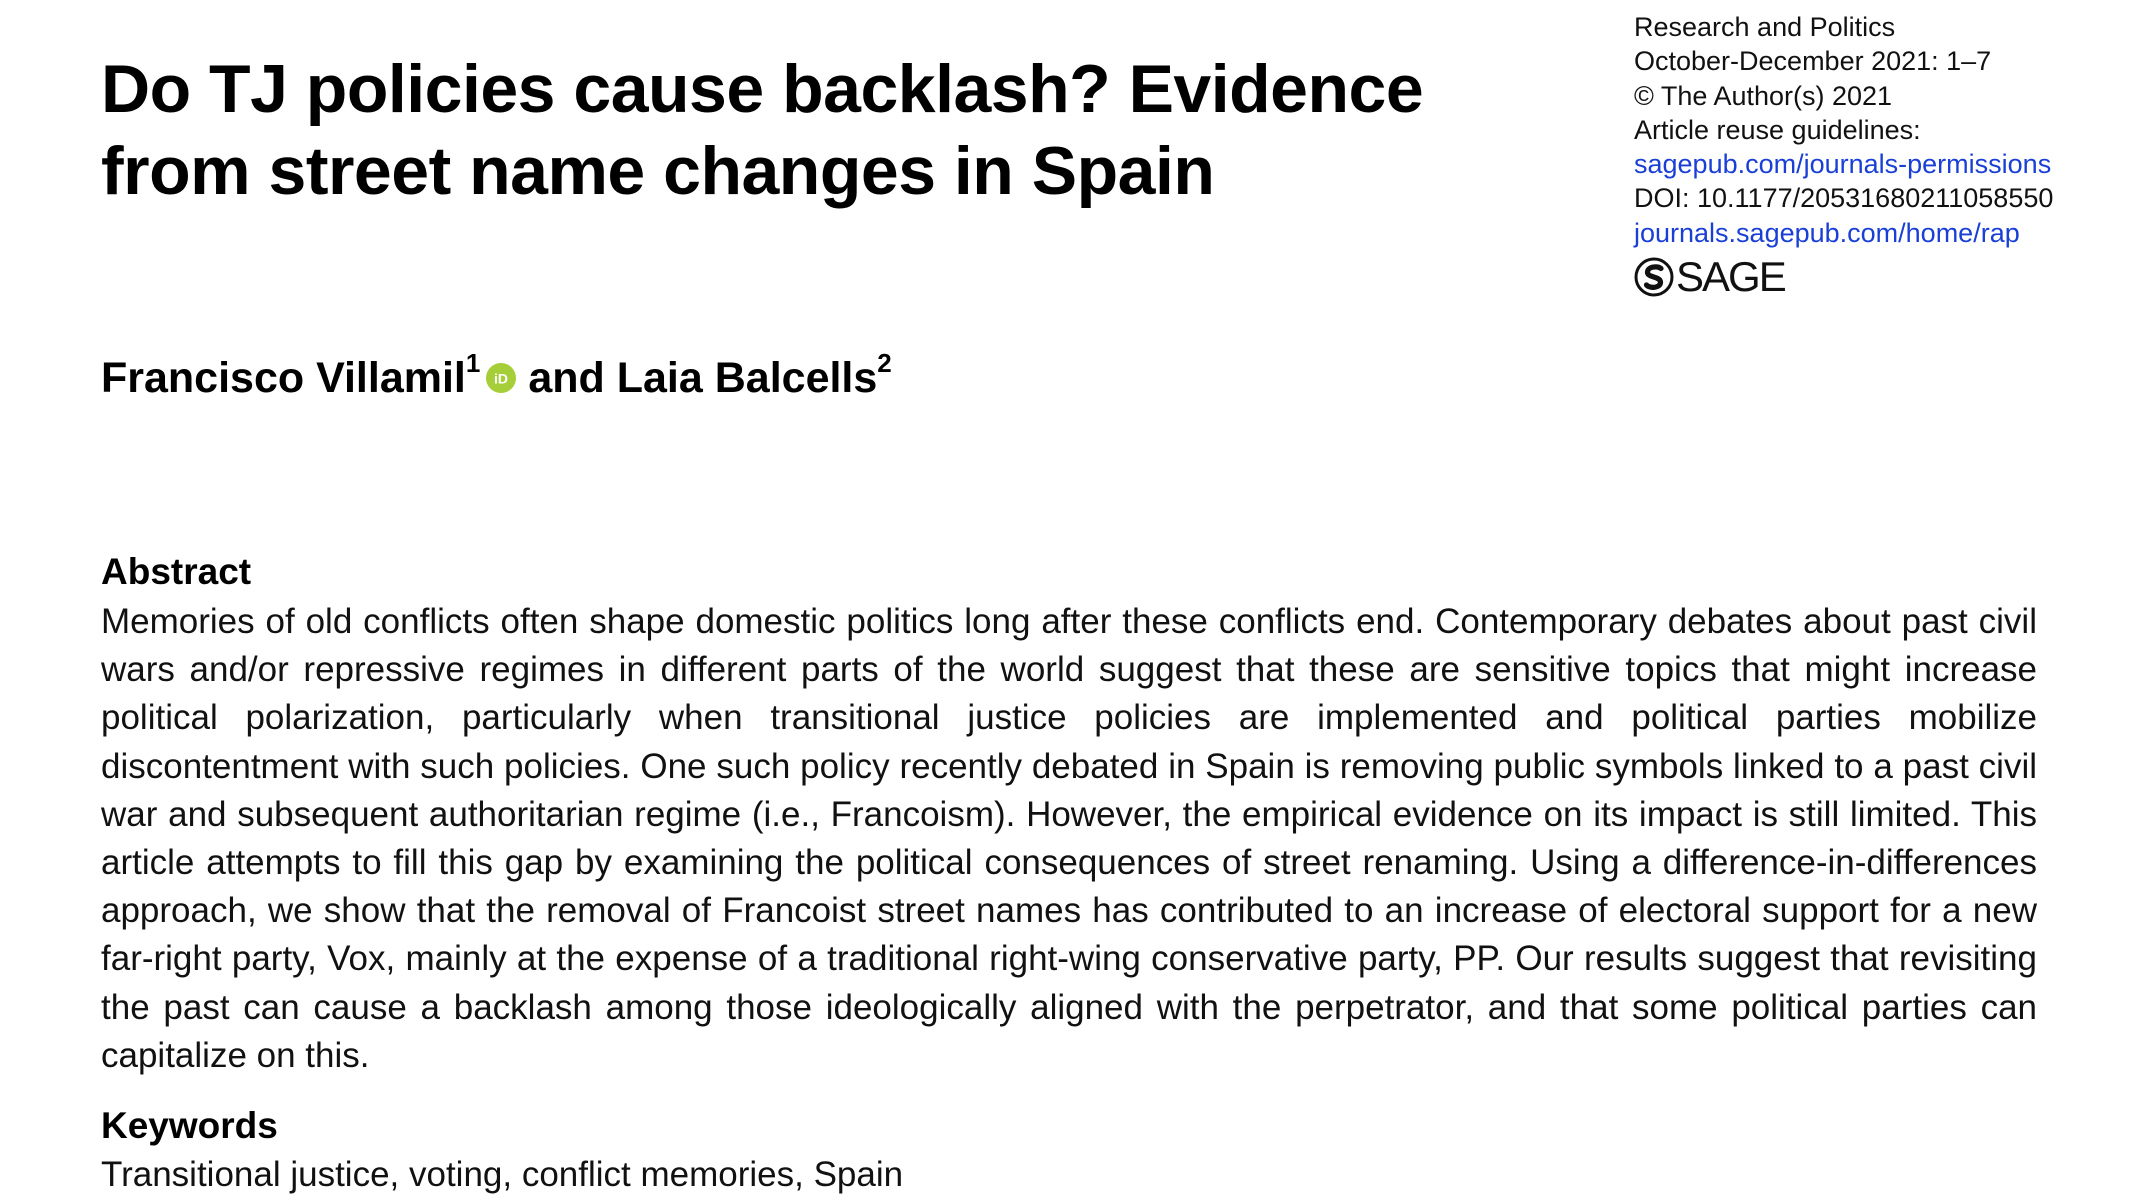 This screenshot has width=2130, height=1200. I want to click on author-connector: and, so click(566, 378).